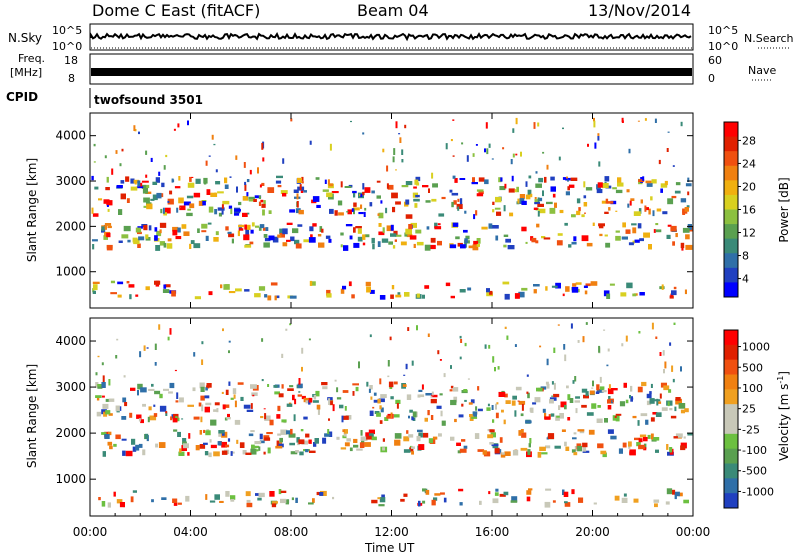 This screenshot has width=800, height=554. Describe the element at coordinates (758, 491) in the screenshot. I see `colorbar-tick-label: -1000` at that location.